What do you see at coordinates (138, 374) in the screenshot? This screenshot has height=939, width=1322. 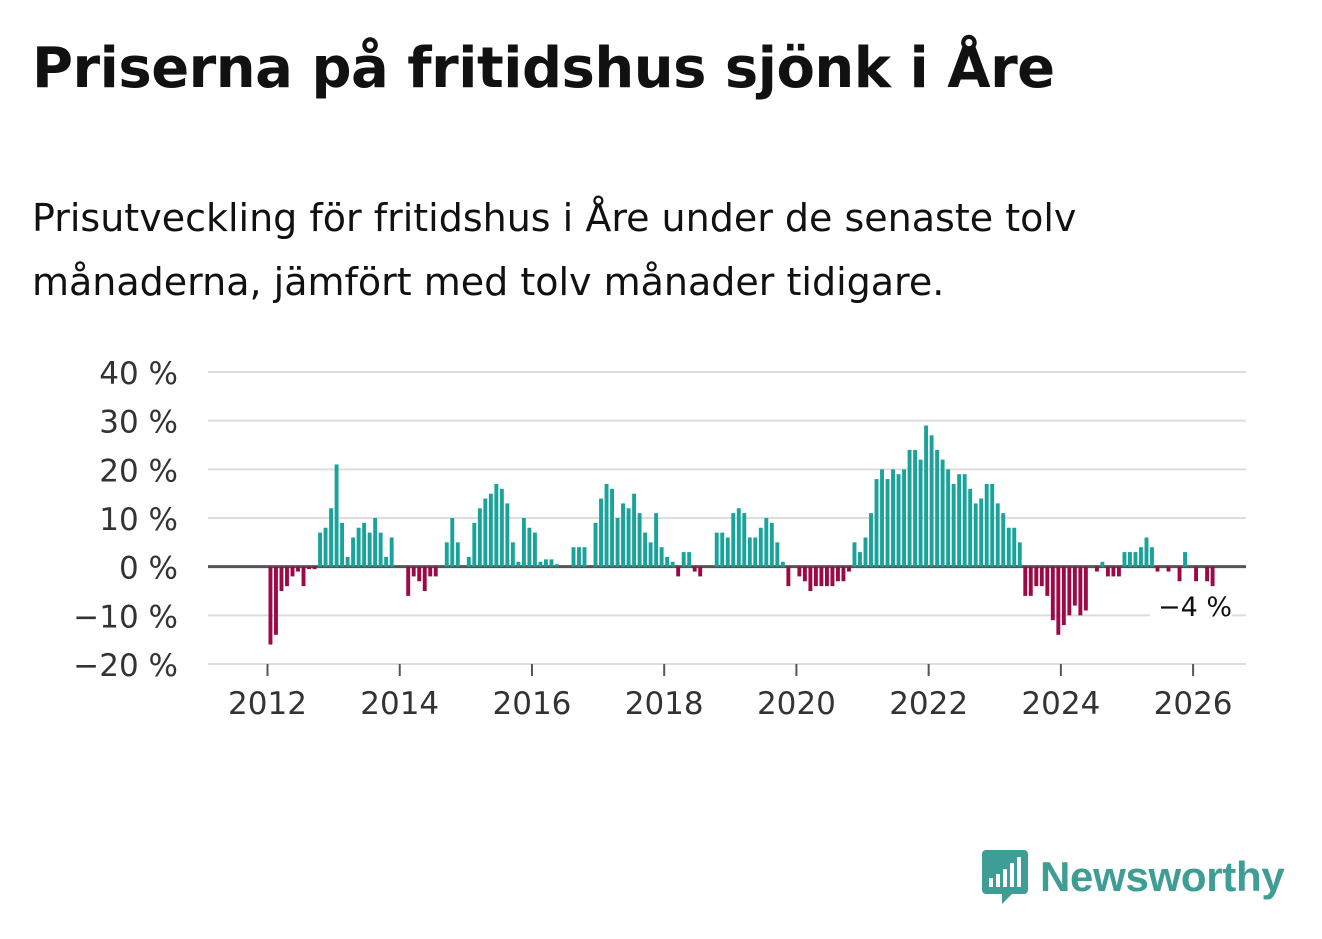 I see `y-tick-label: 40 %` at bounding box center [138, 374].